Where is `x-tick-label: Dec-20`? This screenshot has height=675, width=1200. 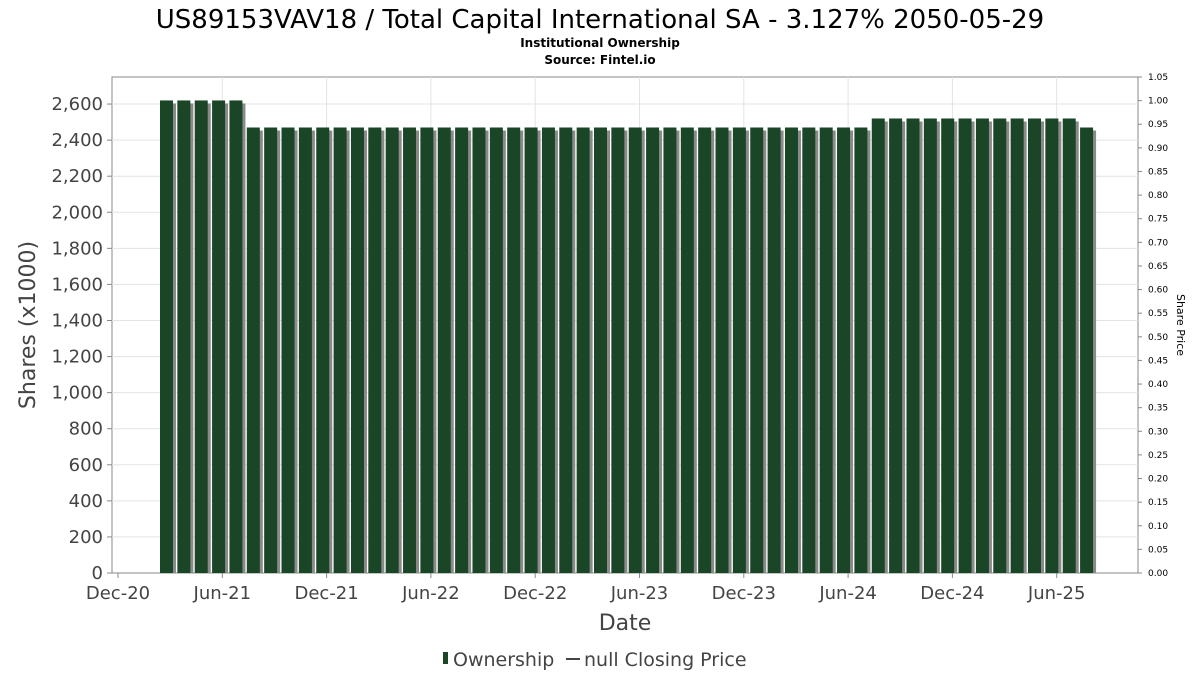
x-tick-label: Dec-20 is located at coordinates (118, 593).